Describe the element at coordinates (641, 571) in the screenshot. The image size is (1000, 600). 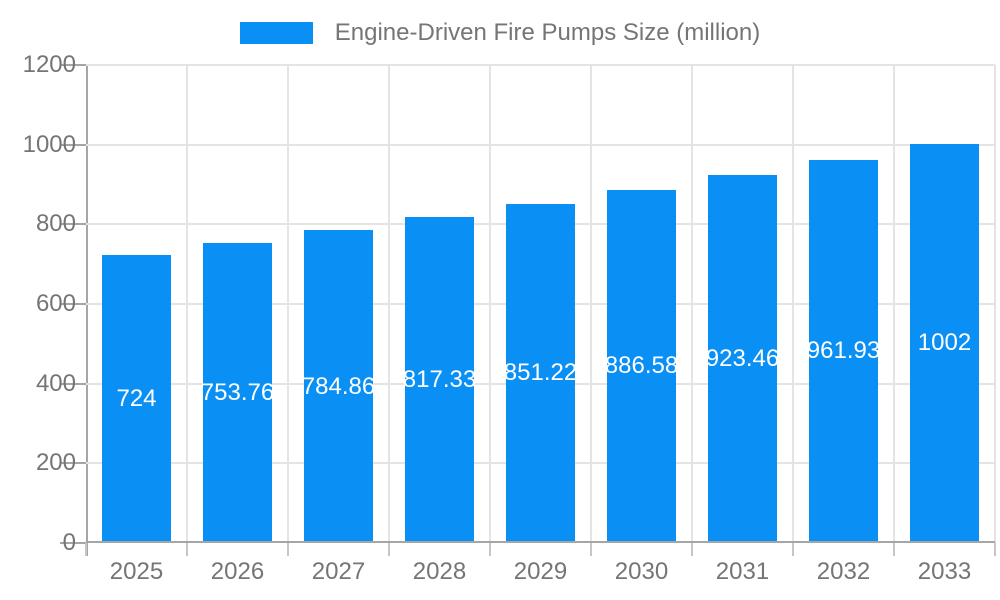
I see `x-axis-label-2030: 2030` at that location.